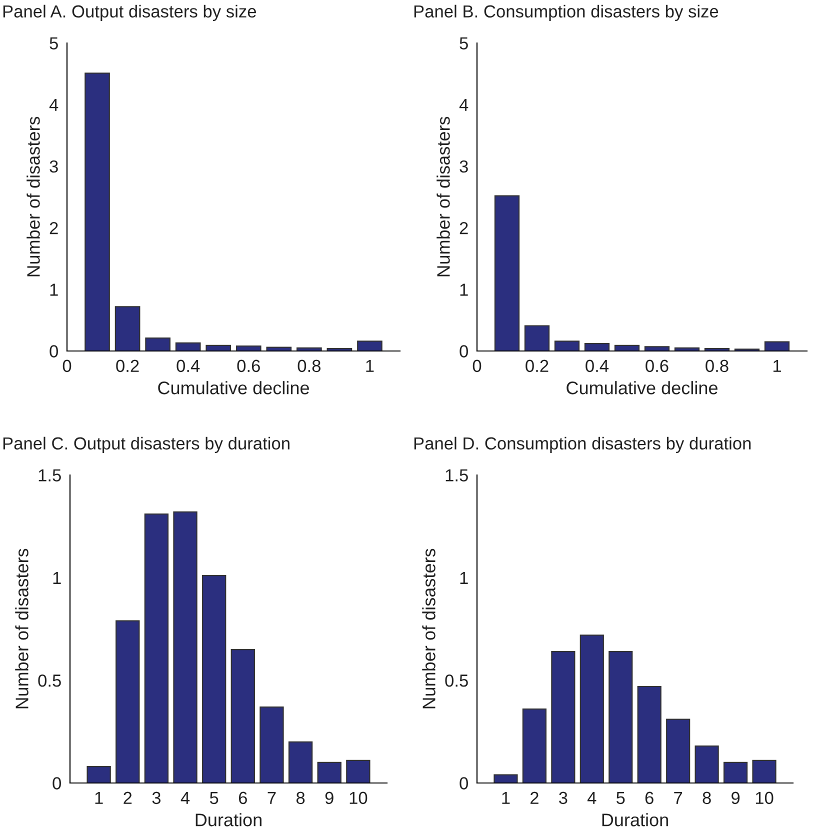 The height and width of the screenshot is (838, 817). I want to click on chart-title: Panel A. Output disasters by size, so click(129, 12).